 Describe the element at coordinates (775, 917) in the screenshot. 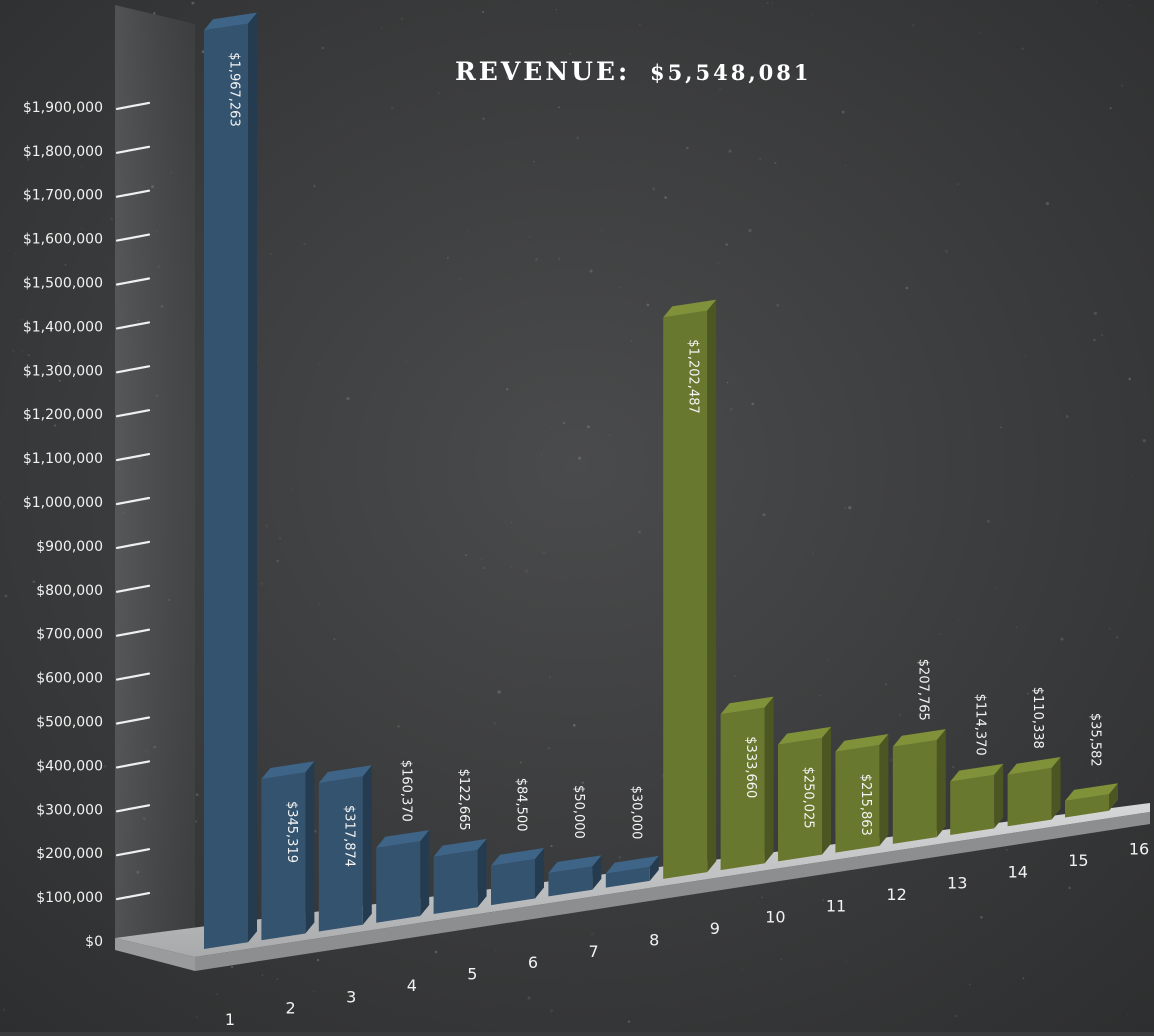

I see `x-tick-label: 10` at that location.